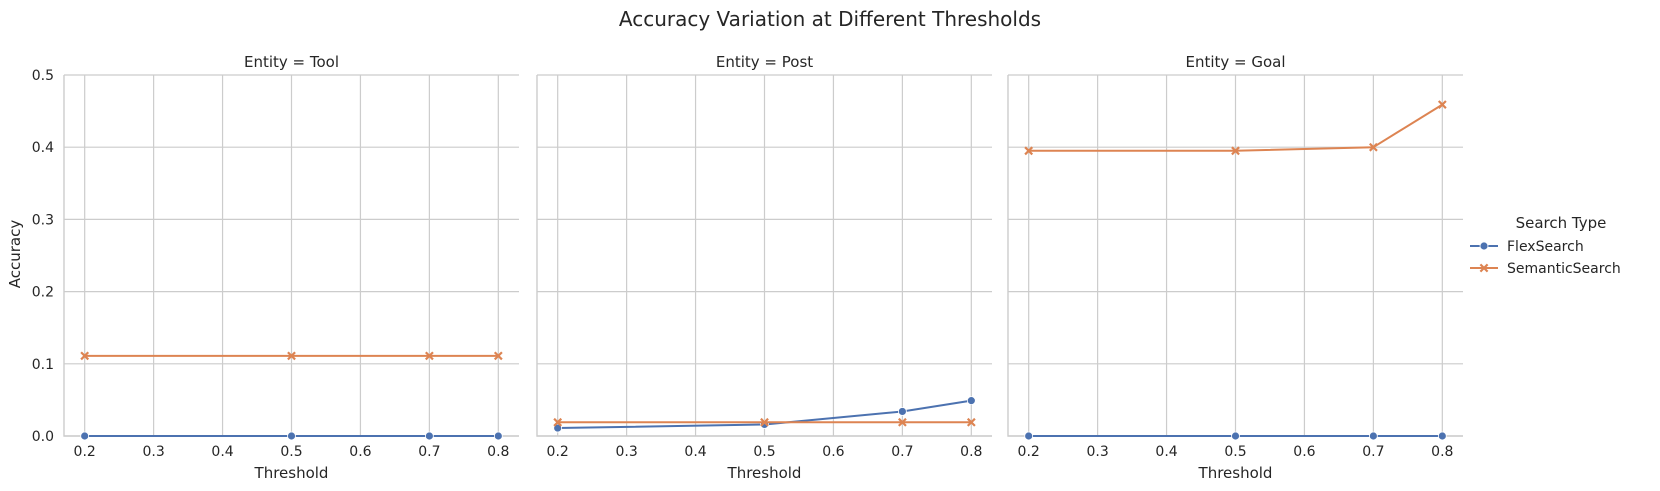  Describe the element at coordinates (1235, 127) in the screenshot. I see `series-line-semanticsearch` at that location.